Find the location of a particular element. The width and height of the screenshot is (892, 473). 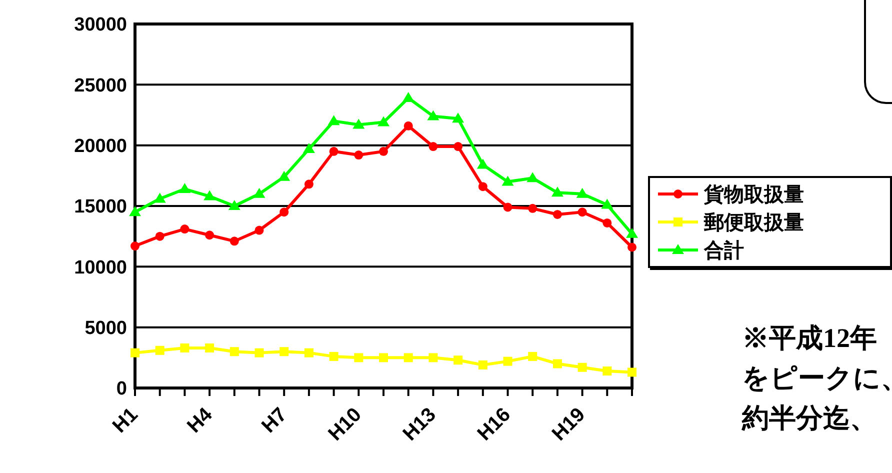

x-tick-label: H7 is located at coordinates (275, 421).